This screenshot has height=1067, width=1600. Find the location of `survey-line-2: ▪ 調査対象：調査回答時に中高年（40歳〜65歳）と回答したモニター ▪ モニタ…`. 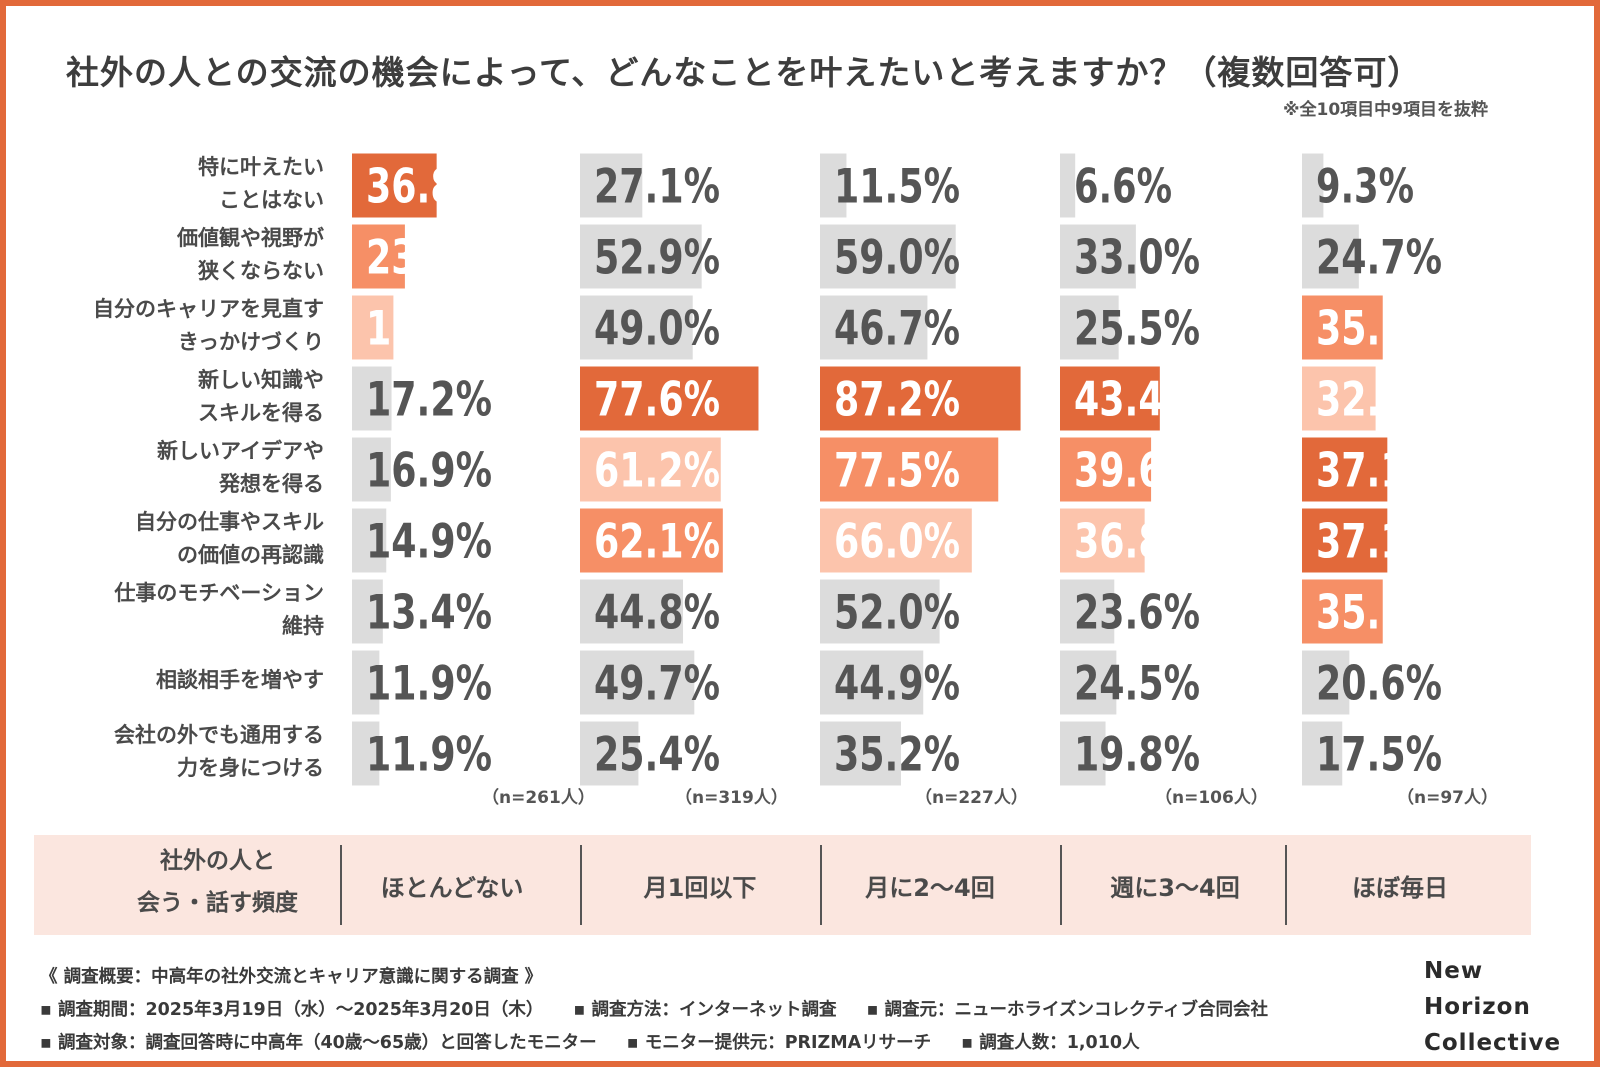

survey-line-2: ▪ 調査対象：調査回答時に中高年（40歳〜65歳）と回答したモニター ▪ モニタ… is located at coordinates (602, 1041).